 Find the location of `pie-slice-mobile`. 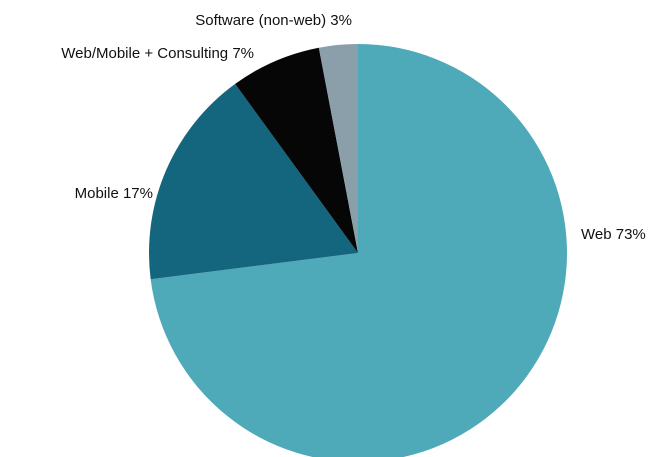

pie-slice-mobile is located at coordinates (253, 181).